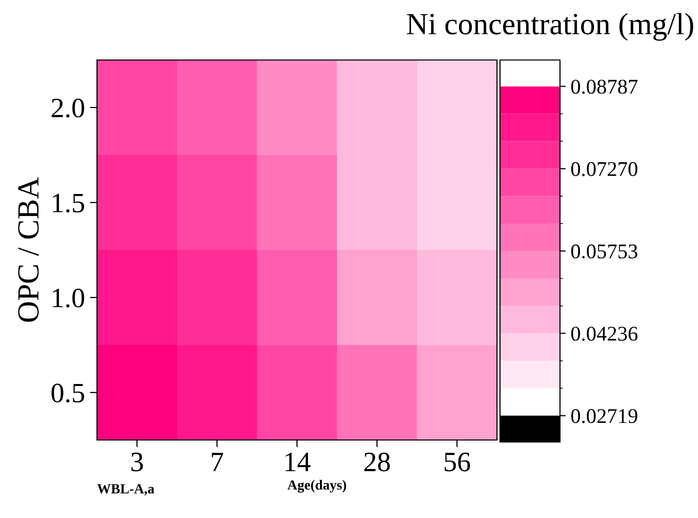 This screenshot has width=698, height=518. I want to click on x-tick-label: 7, so click(218, 462).